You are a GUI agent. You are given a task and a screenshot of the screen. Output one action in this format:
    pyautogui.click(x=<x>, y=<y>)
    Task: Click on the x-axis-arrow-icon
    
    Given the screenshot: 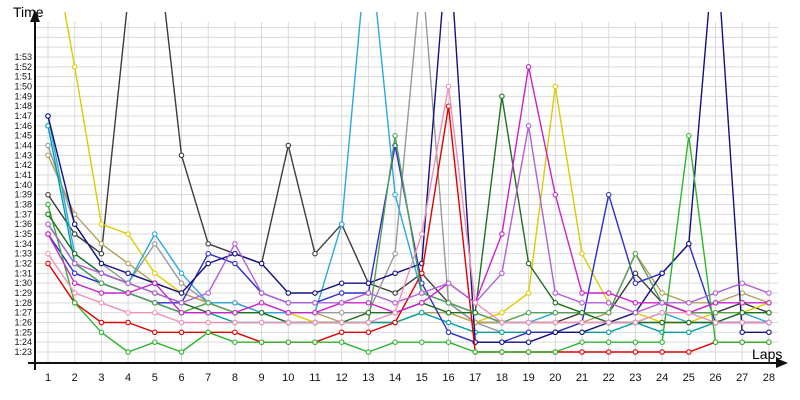 What is the action you would take?
    pyautogui.click(x=782, y=363)
    